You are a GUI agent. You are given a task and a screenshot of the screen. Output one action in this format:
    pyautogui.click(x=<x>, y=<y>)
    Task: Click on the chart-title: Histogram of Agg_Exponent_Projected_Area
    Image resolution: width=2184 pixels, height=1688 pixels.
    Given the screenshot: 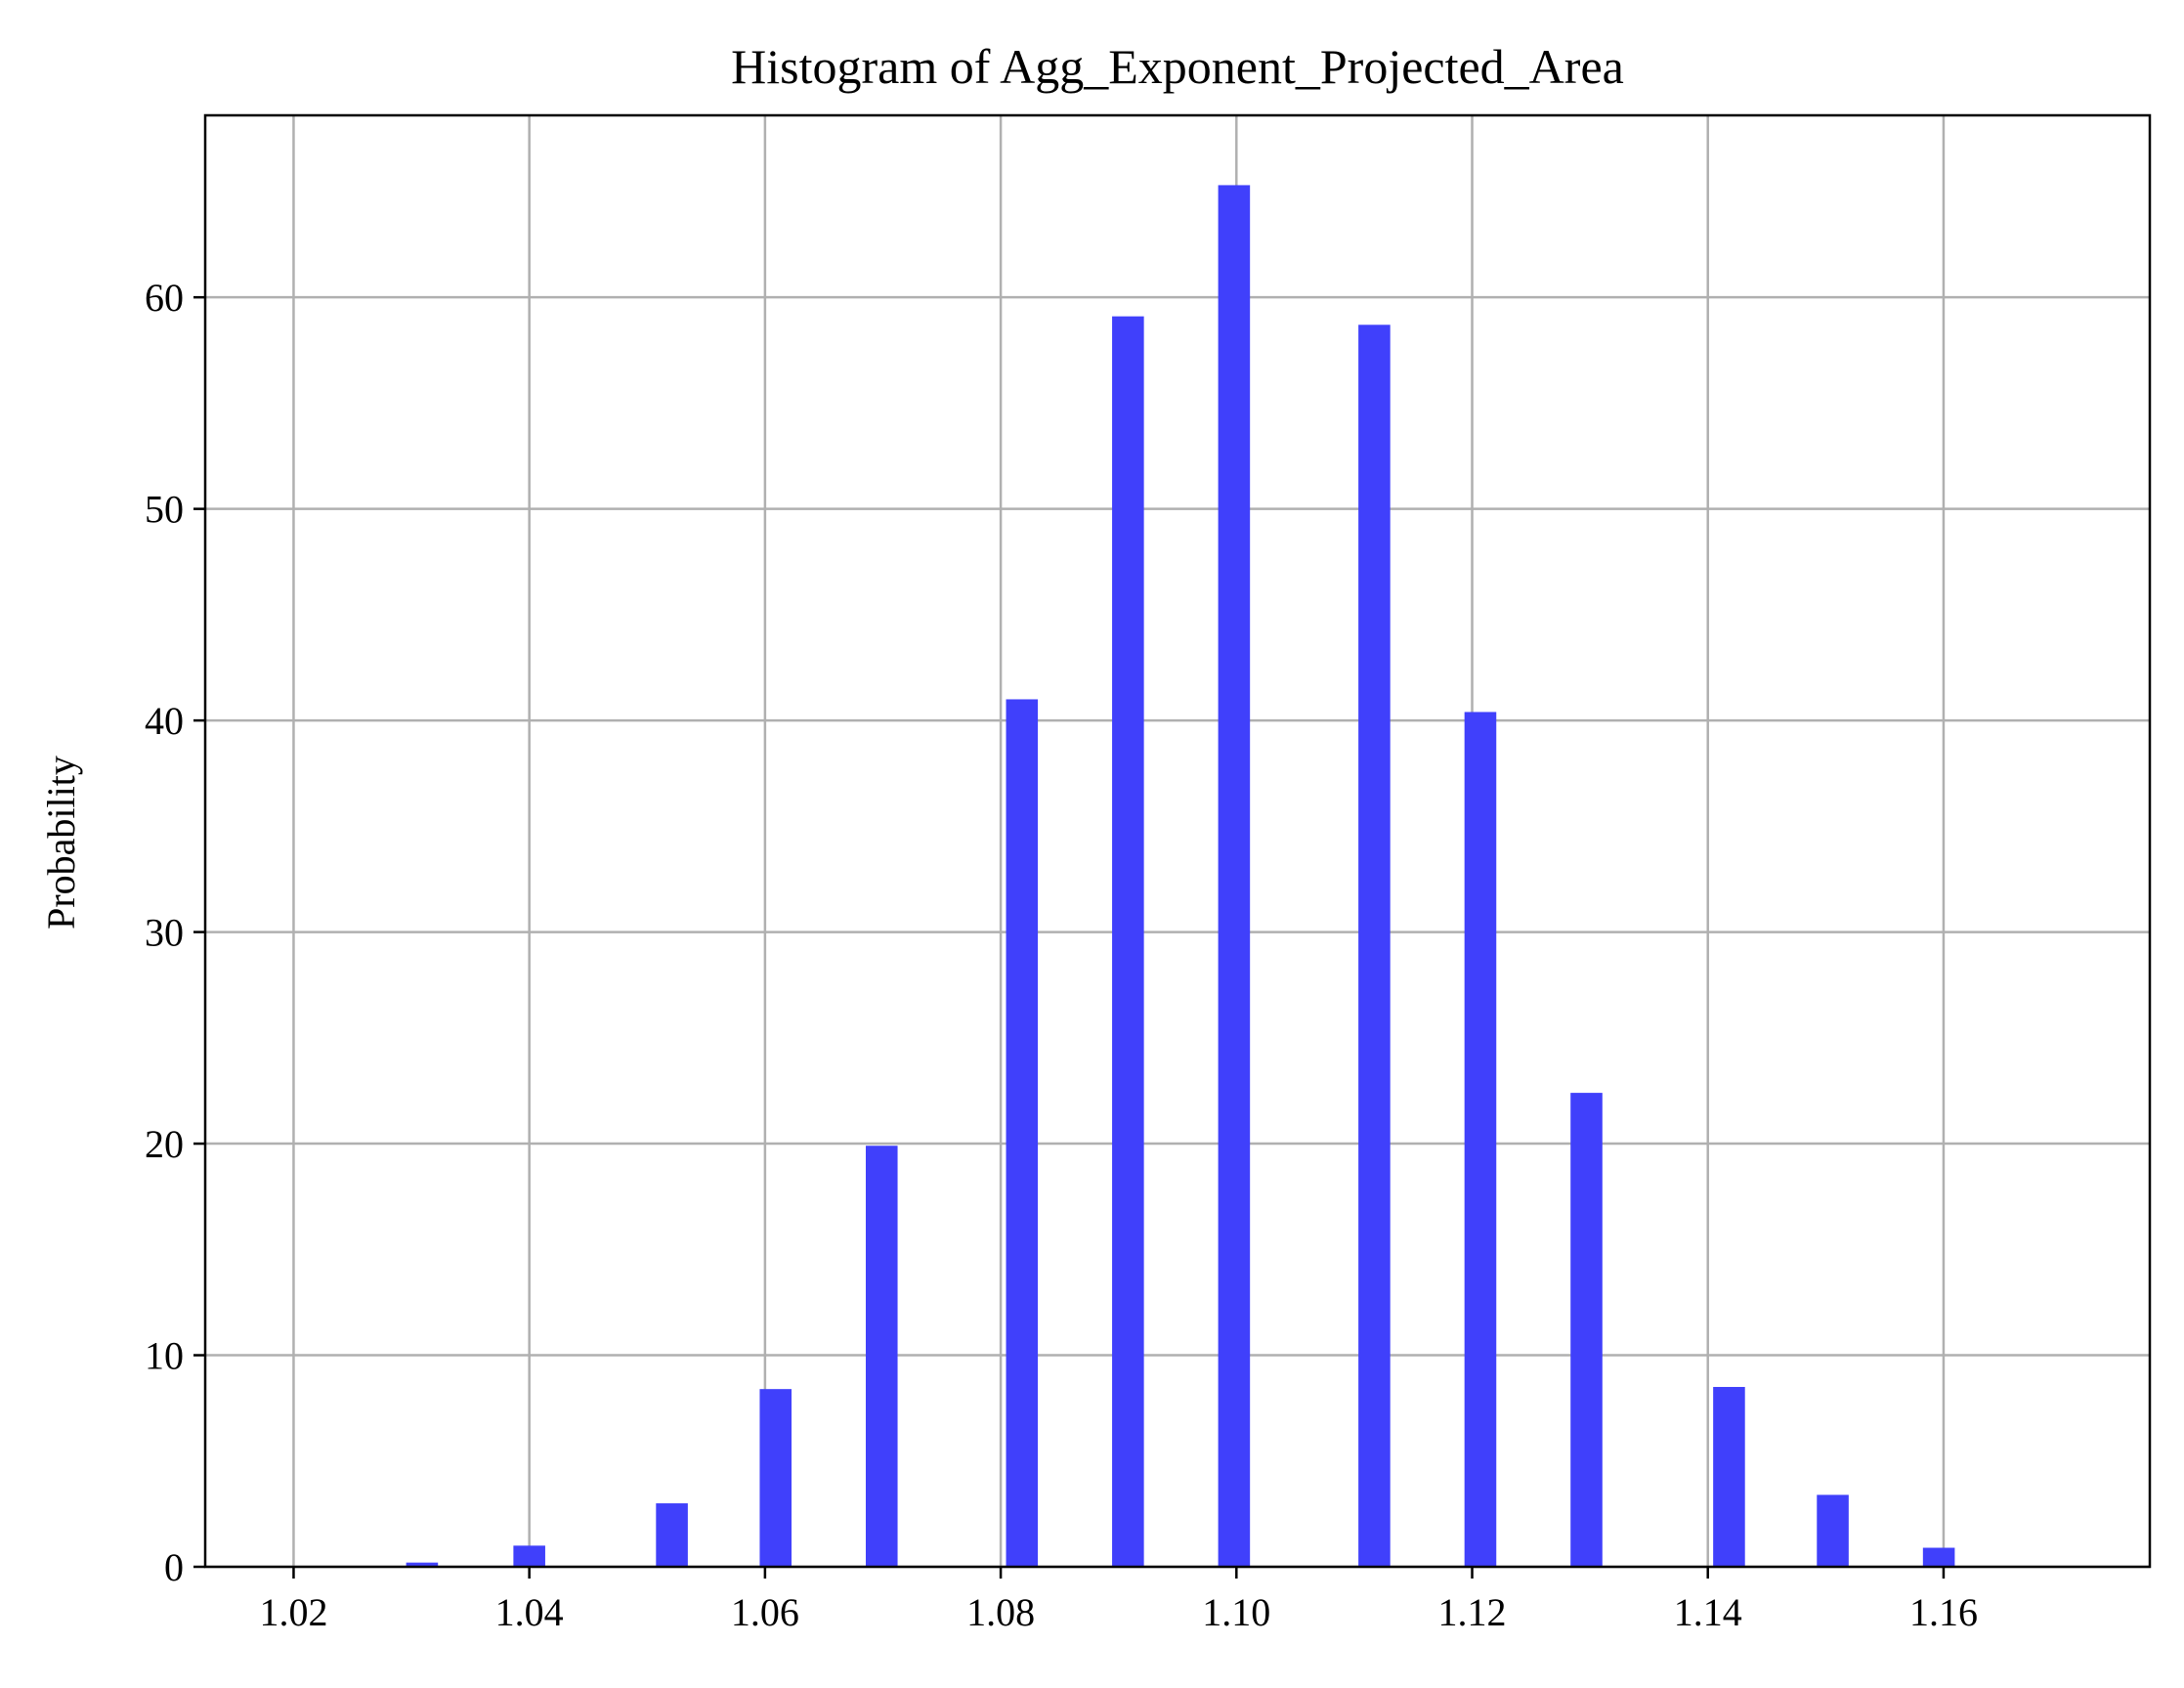 What is the action you would take?
    pyautogui.click(x=1177, y=66)
    